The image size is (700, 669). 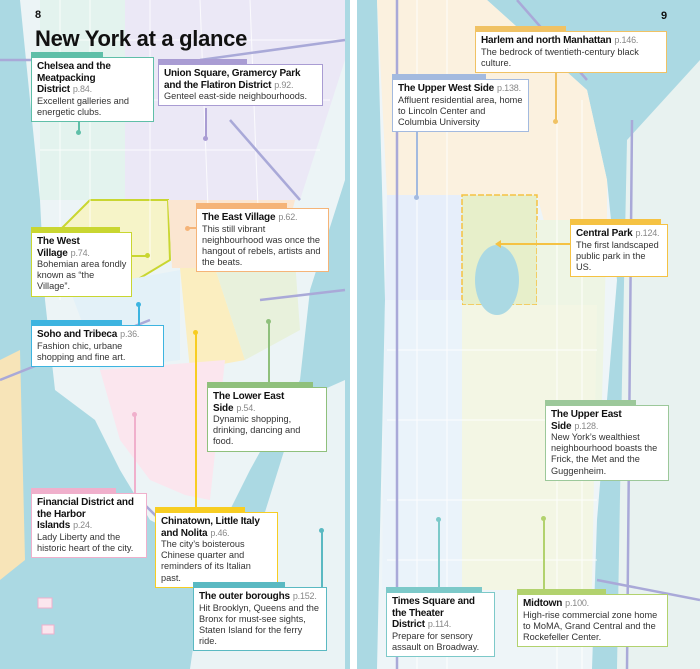 What do you see at coordinates (577, 603) in the screenshot?
I see `page-ref: p.100.` at bounding box center [577, 603].